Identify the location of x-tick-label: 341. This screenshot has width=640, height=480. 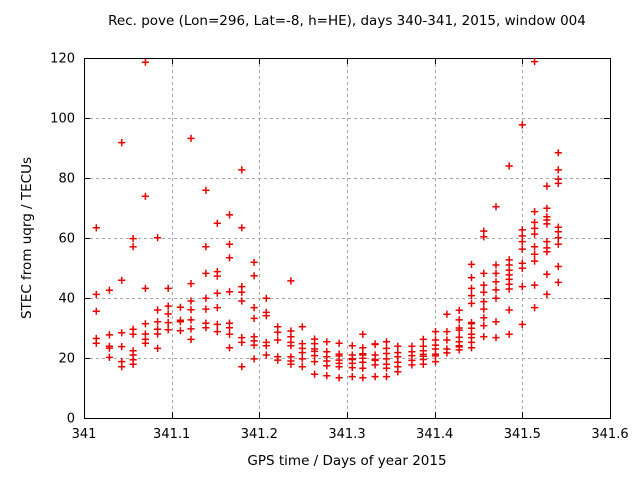
(84, 434).